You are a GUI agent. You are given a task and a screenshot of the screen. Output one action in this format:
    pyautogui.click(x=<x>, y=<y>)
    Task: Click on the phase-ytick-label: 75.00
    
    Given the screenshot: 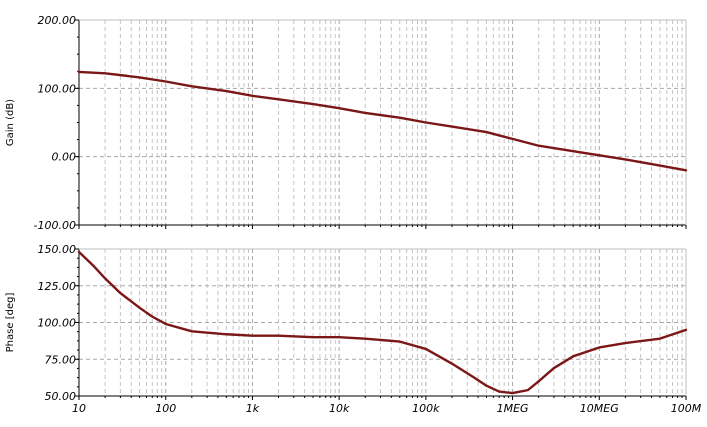 What is the action you would take?
    pyautogui.click(x=61, y=359)
    